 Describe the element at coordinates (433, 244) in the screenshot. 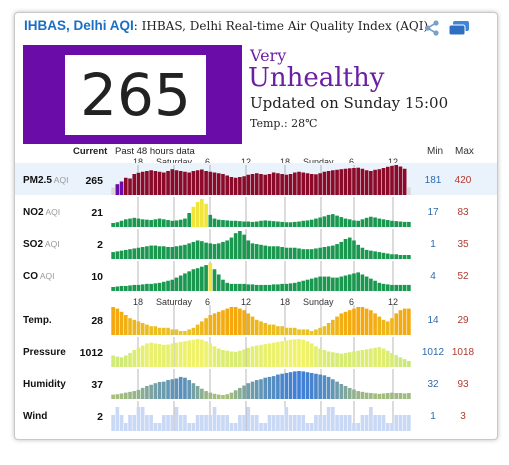

I see `min-value: 1` at that location.